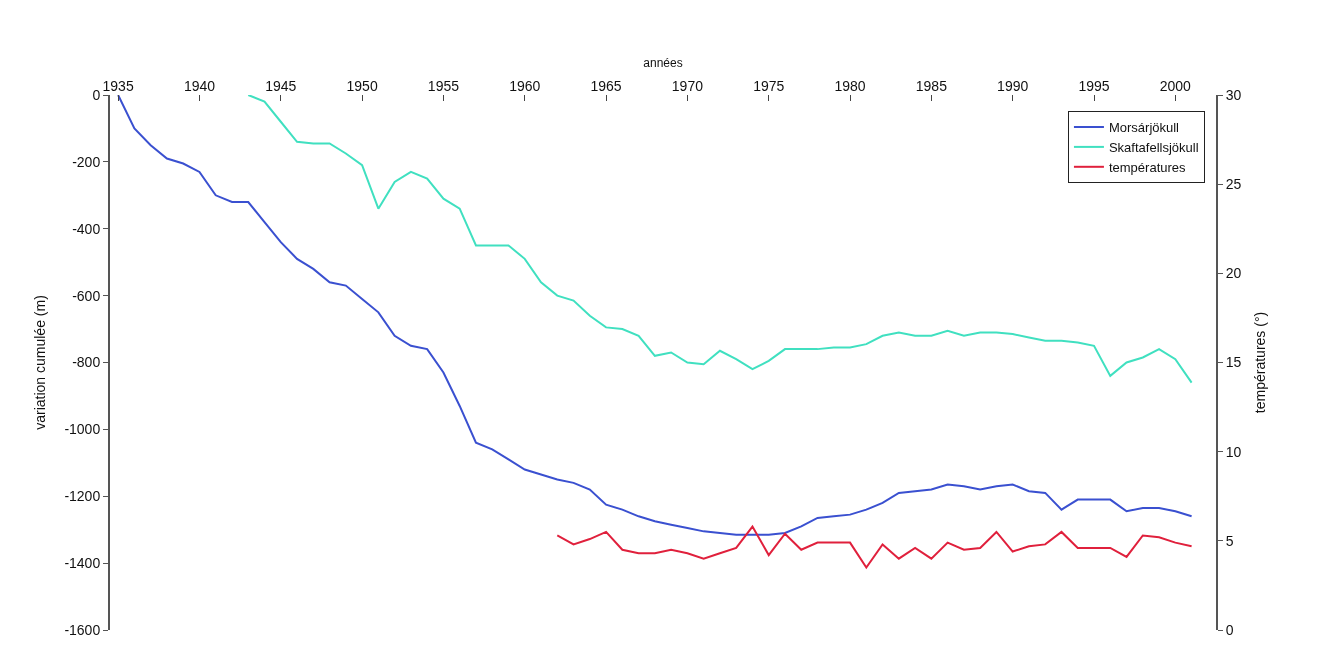 The height and width of the screenshot is (660, 1326). Describe the element at coordinates (86, 228) in the screenshot. I see `y-tick-label: -400` at that location.